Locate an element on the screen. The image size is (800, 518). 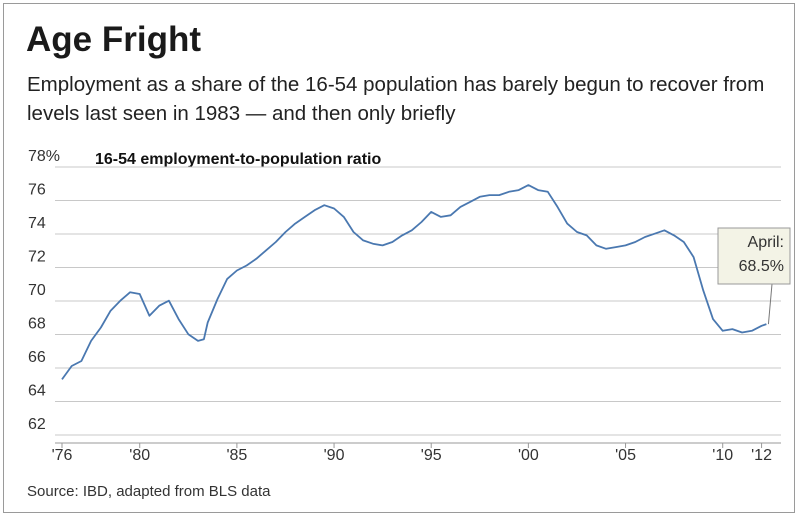
x-tick-label: '90 is located at coordinates (334, 455).